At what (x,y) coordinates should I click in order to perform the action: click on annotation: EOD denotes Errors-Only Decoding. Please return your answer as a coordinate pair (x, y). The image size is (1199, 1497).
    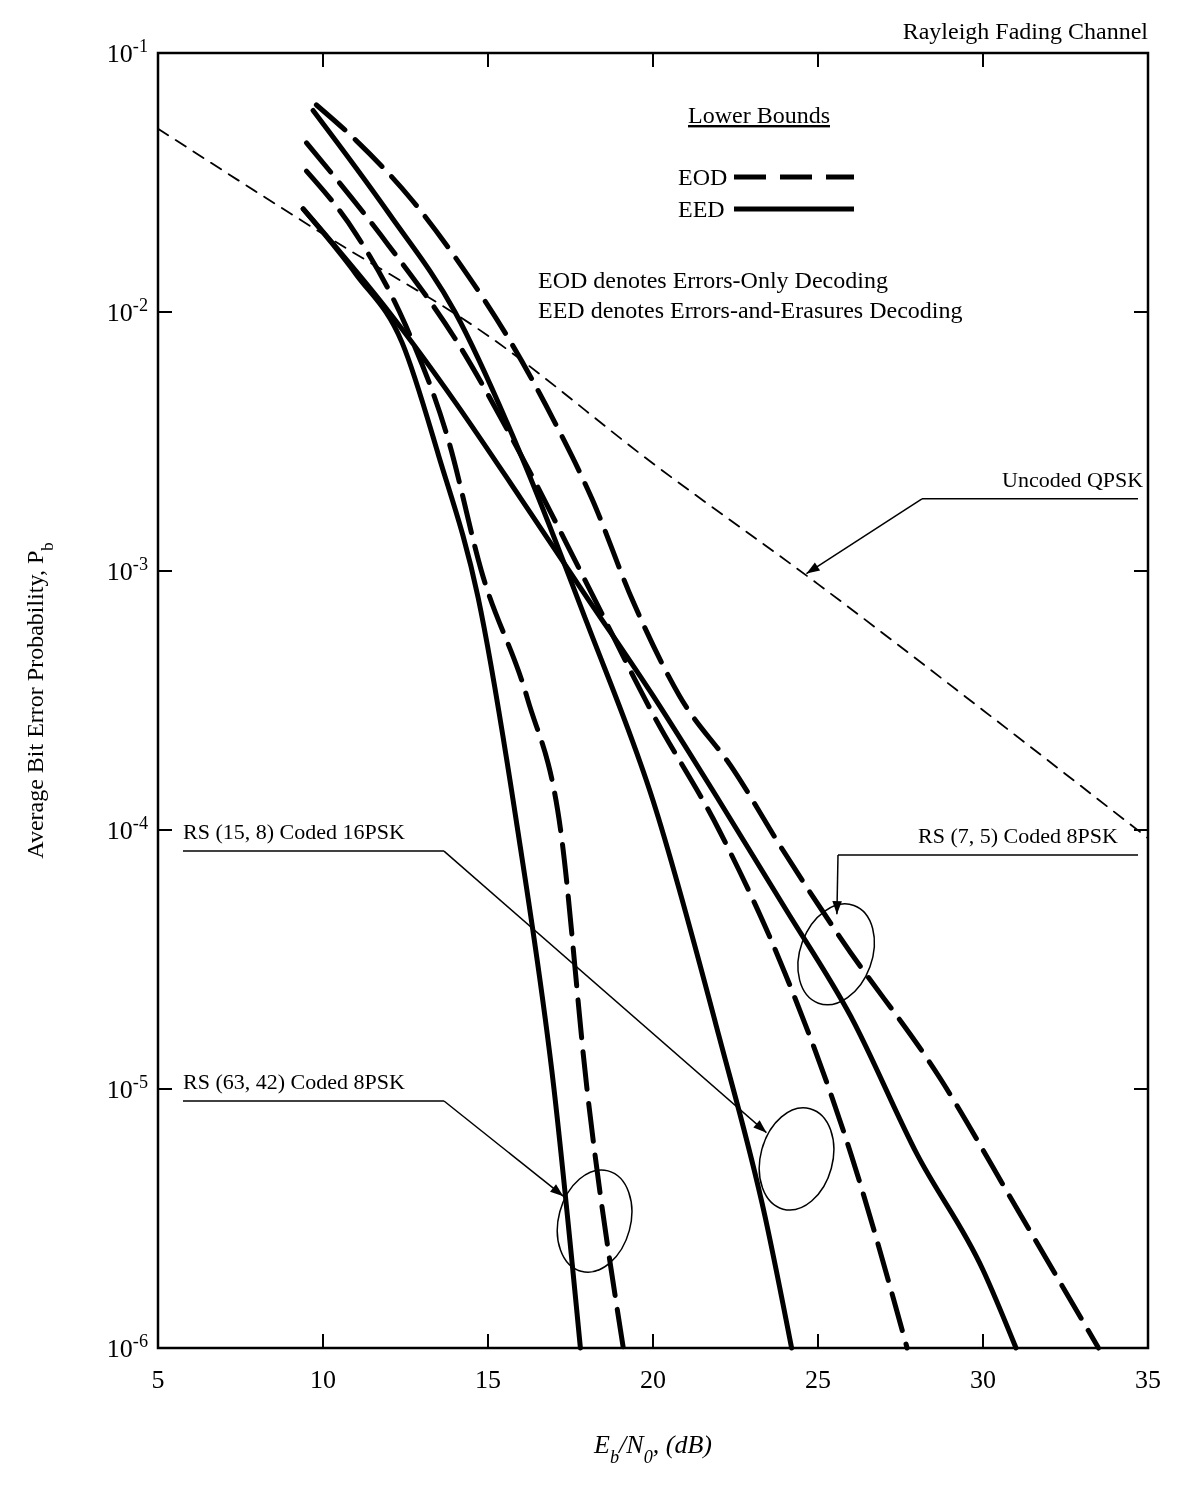
    Looking at the image, I should click on (713, 280).